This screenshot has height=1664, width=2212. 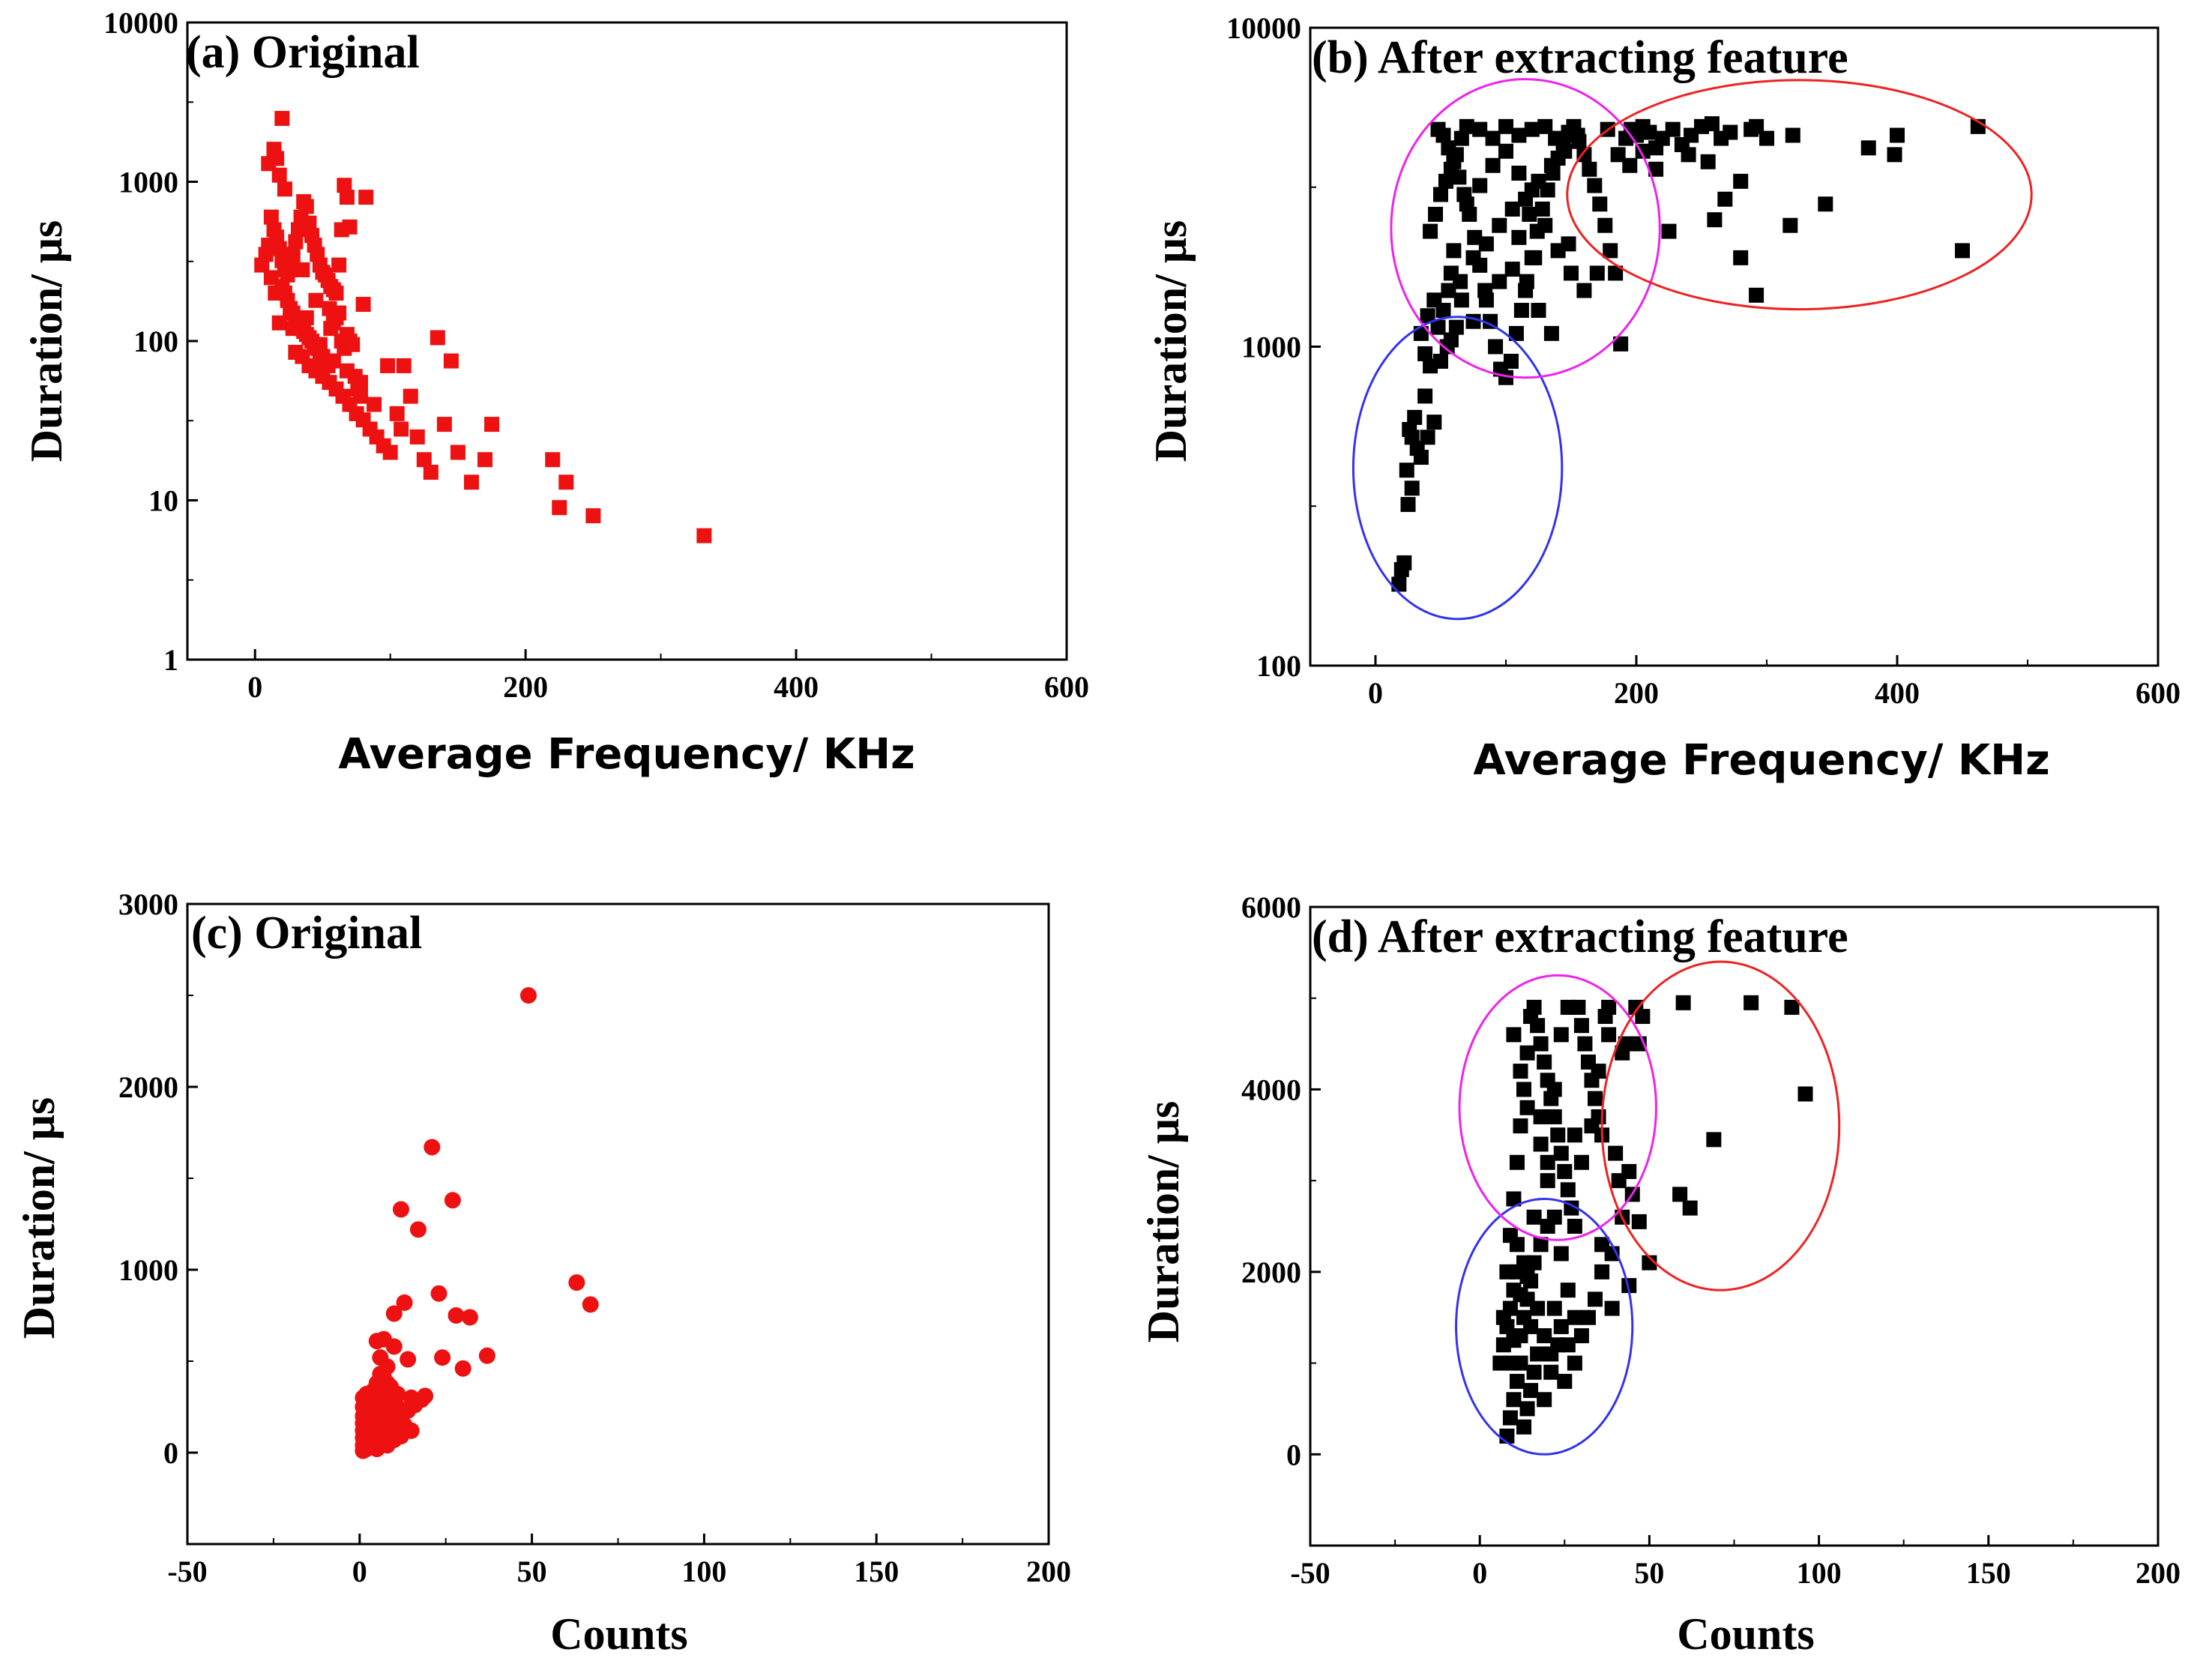 I want to click on y-tick-label: 10000, so click(x=140, y=23).